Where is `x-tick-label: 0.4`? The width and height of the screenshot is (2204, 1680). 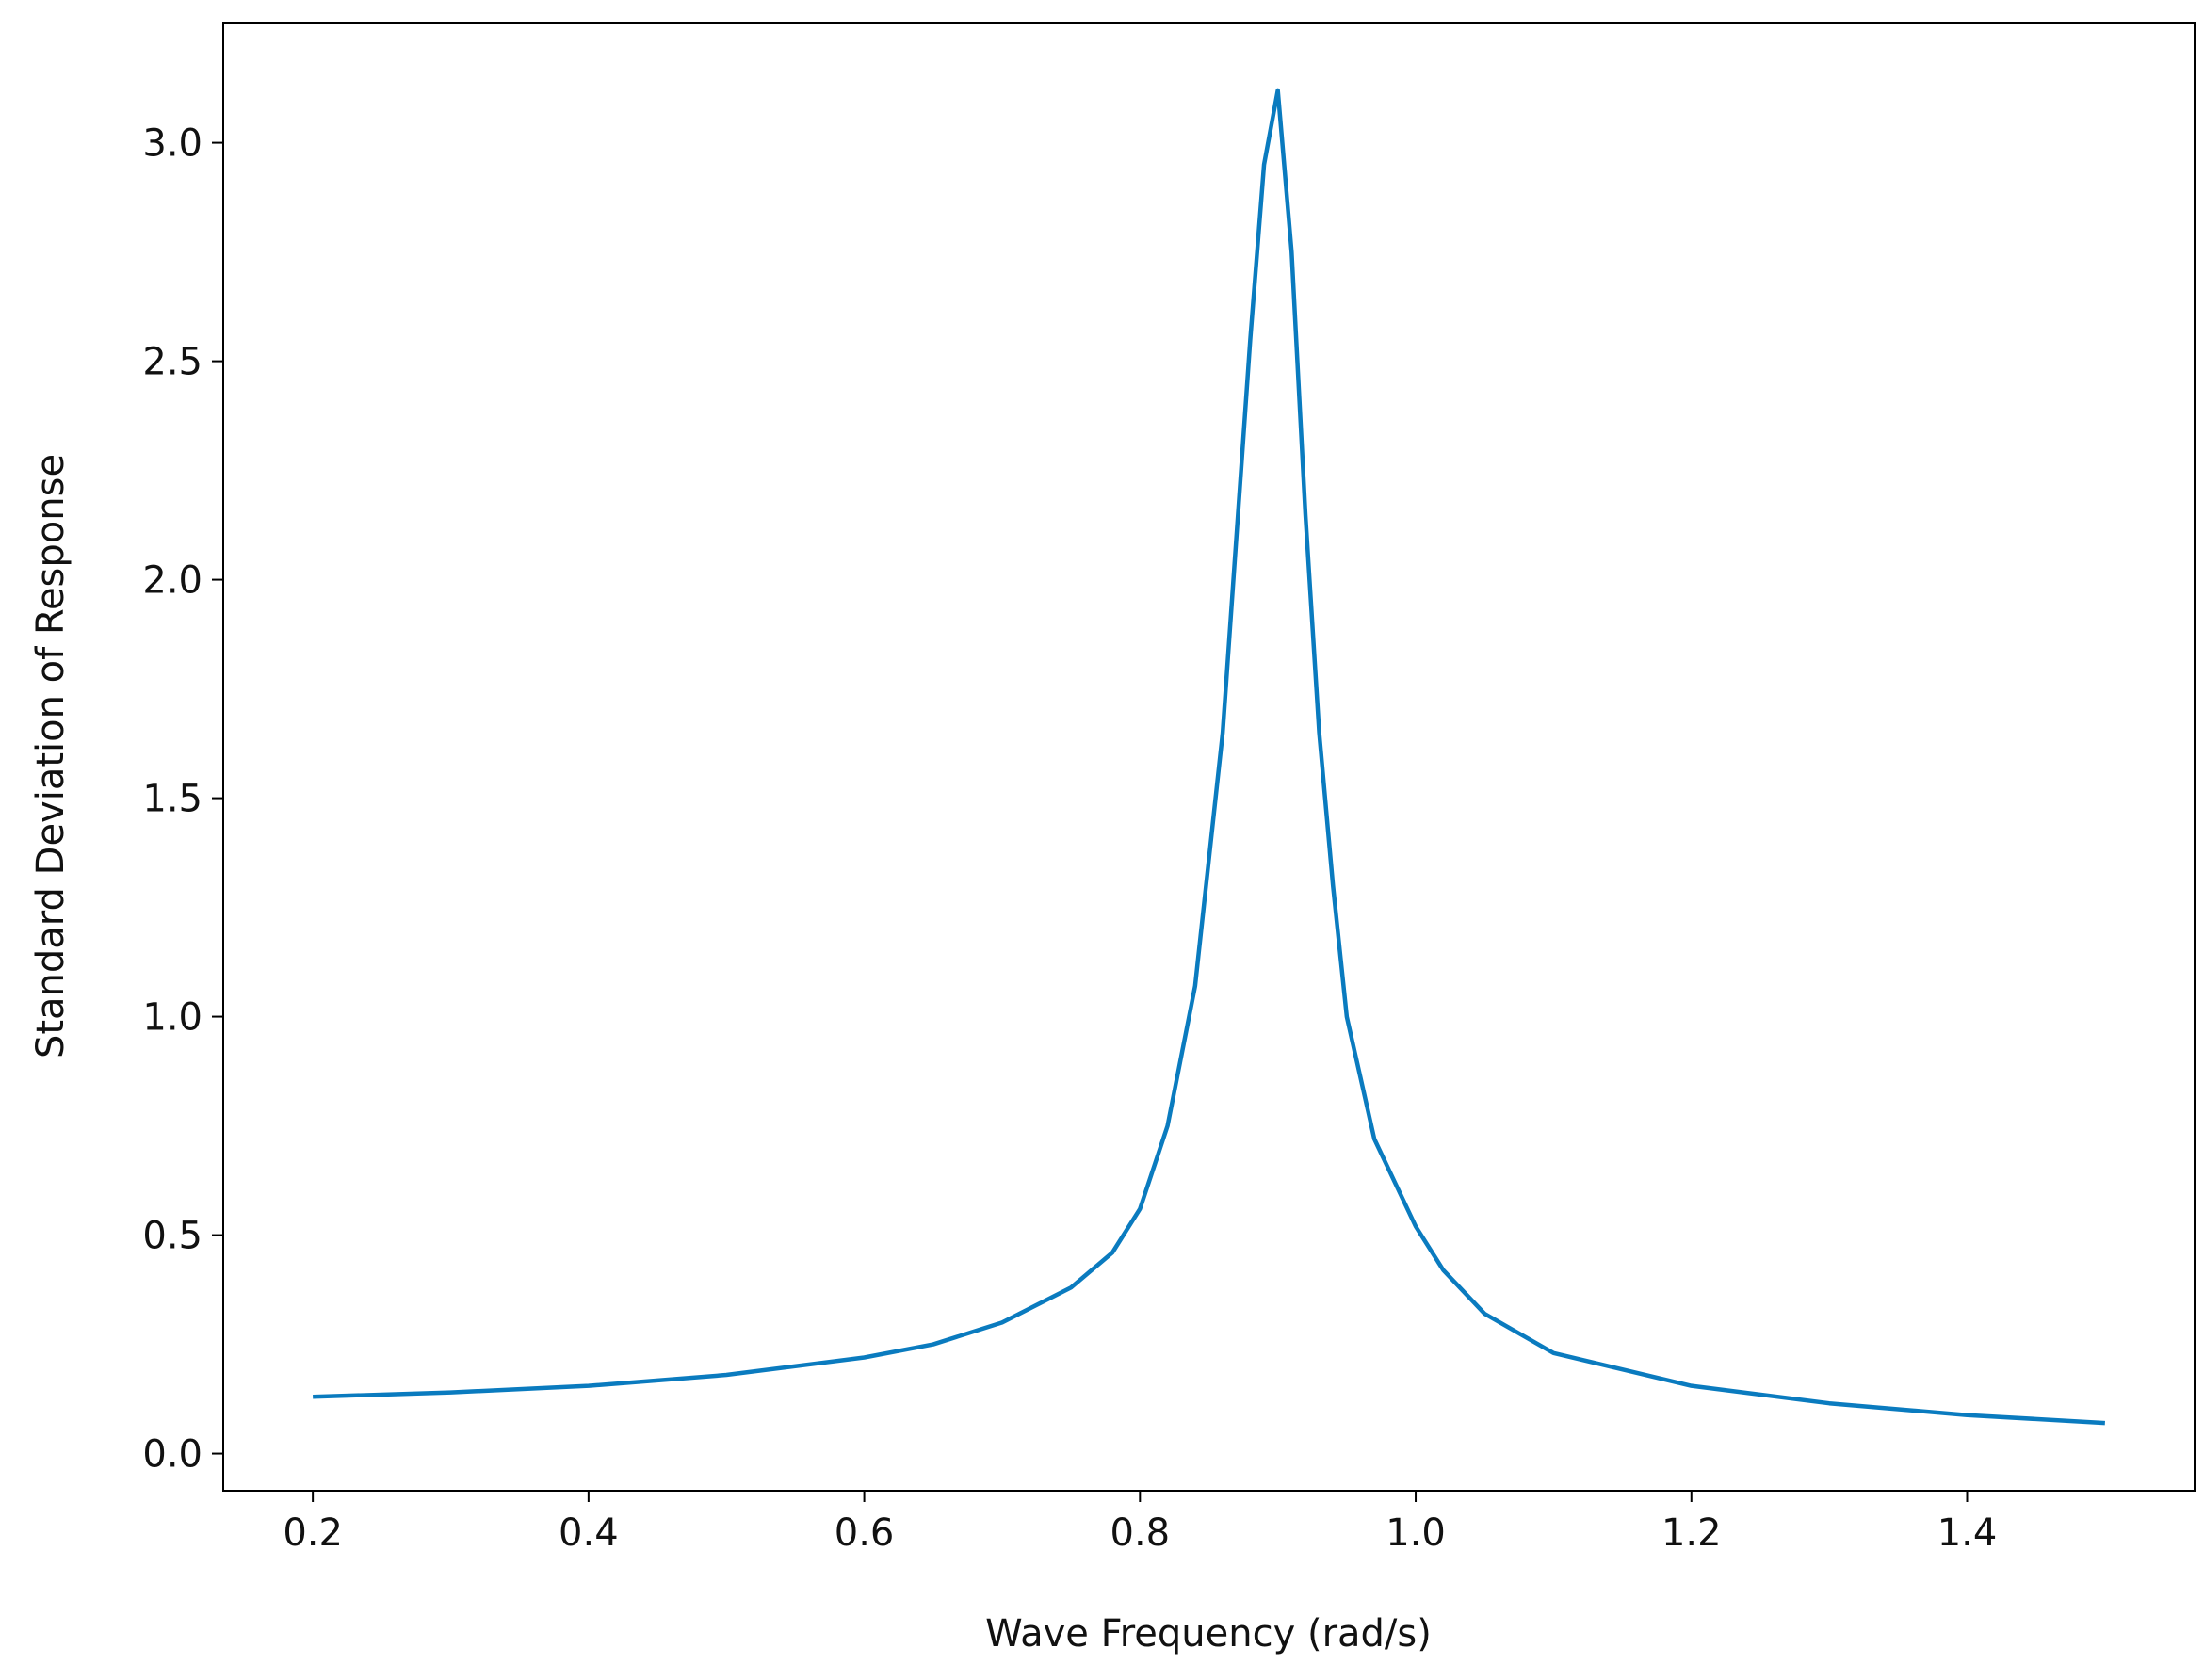 x-tick-label: 0.4 is located at coordinates (589, 1533).